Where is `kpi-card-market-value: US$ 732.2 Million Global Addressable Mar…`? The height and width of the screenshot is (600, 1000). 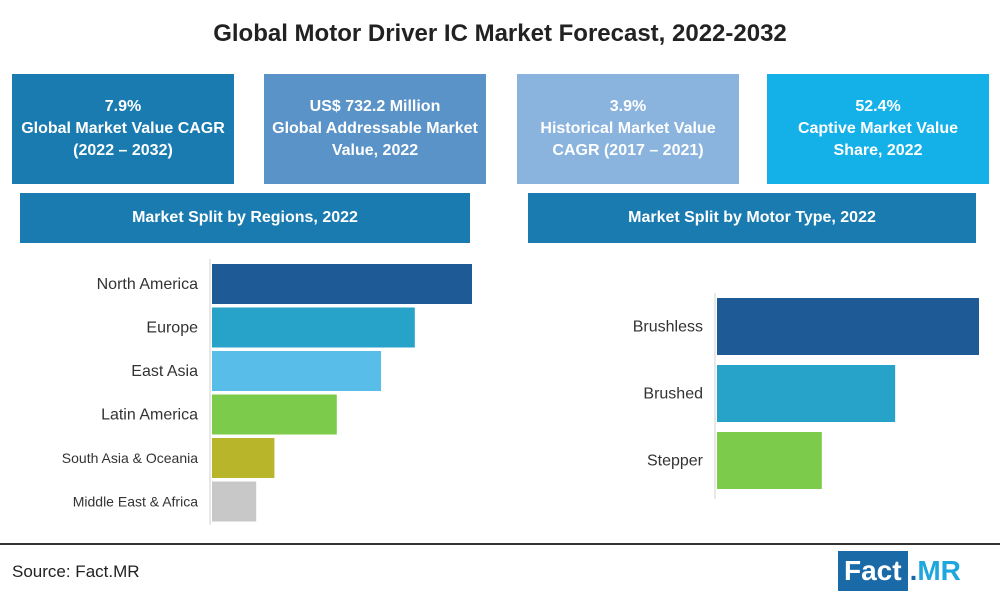
kpi-card-market-value: US$ 732.2 Million Global Addressable Mar… is located at coordinates (375, 129).